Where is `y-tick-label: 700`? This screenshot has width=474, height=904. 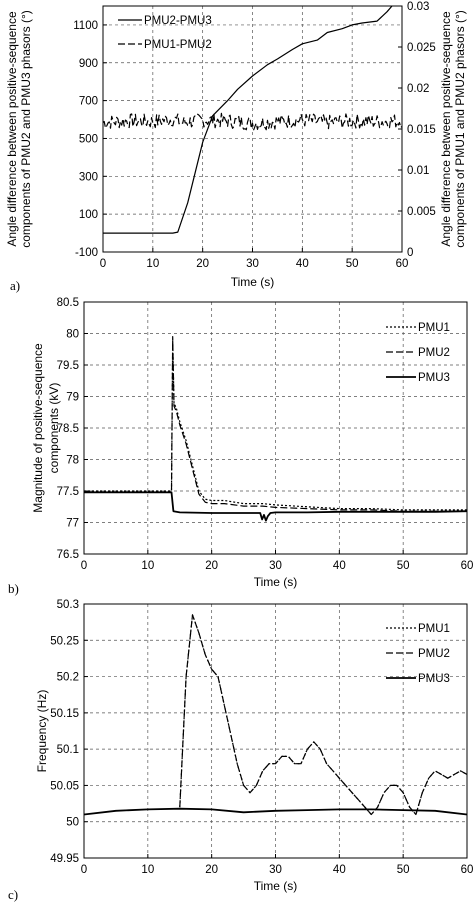
y-tick-label: 700 is located at coordinates (88, 102).